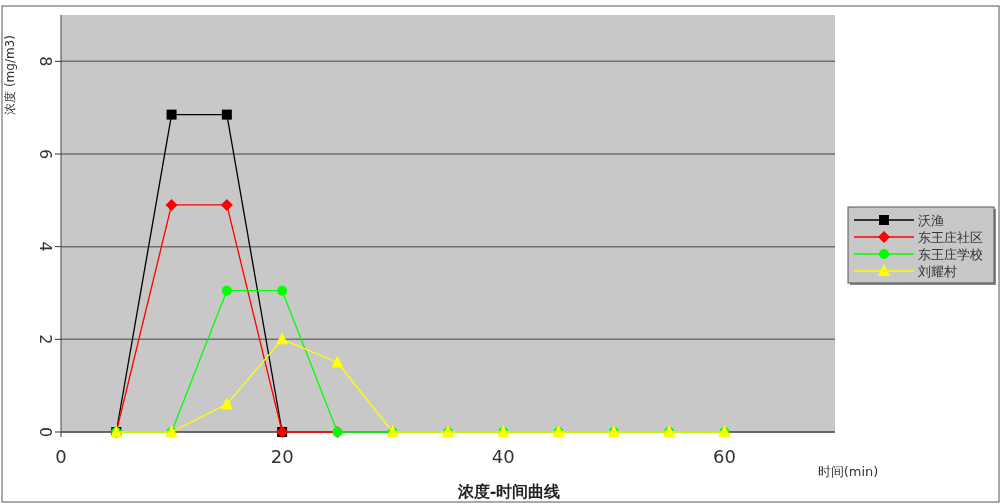  I want to click on y-tick-label: 0, so click(45, 432).